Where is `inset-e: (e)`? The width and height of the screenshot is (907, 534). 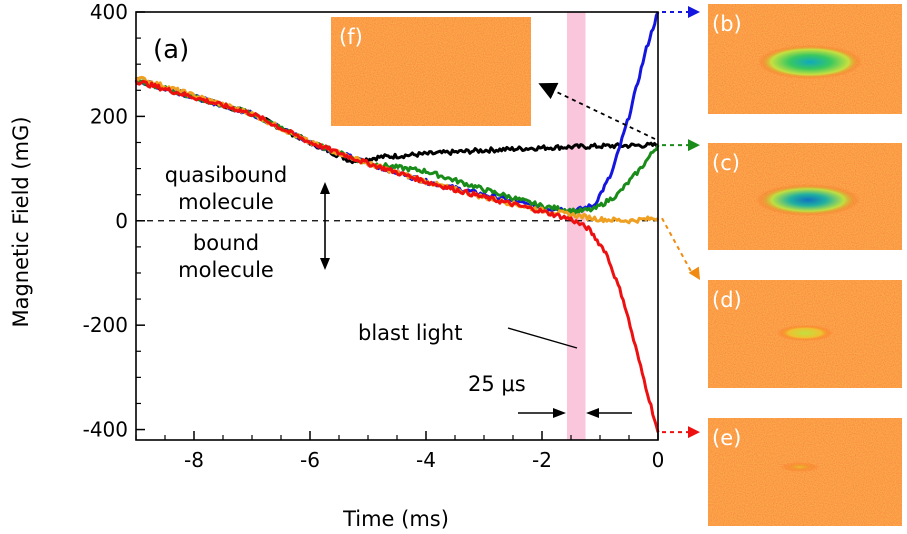
inset-e: (e) is located at coordinates (805, 472).